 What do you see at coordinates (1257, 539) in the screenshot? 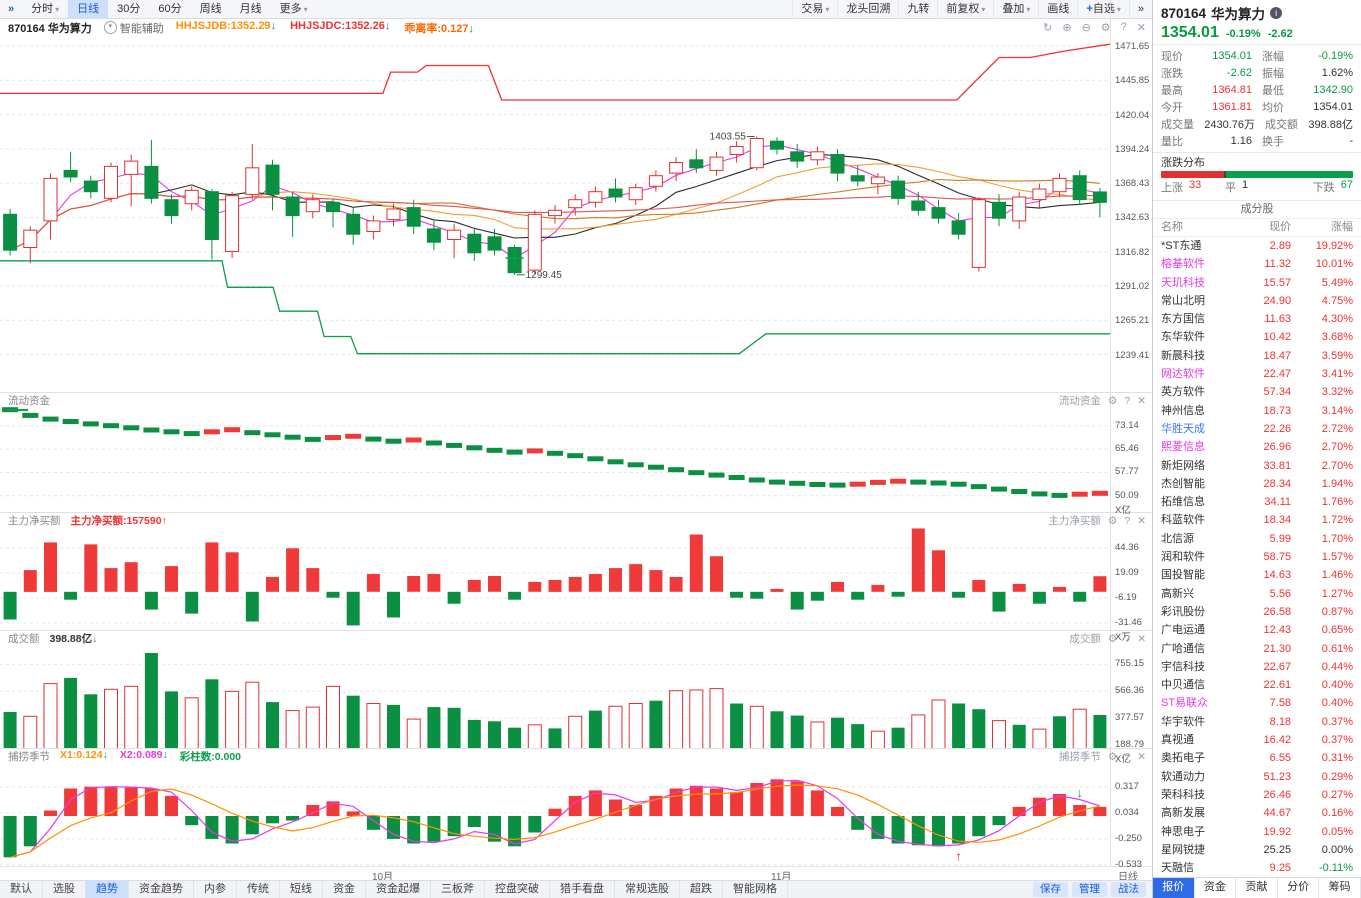
I see `constituent-row: 北信源 5.99 1.70%` at bounding box center [1257, 539].